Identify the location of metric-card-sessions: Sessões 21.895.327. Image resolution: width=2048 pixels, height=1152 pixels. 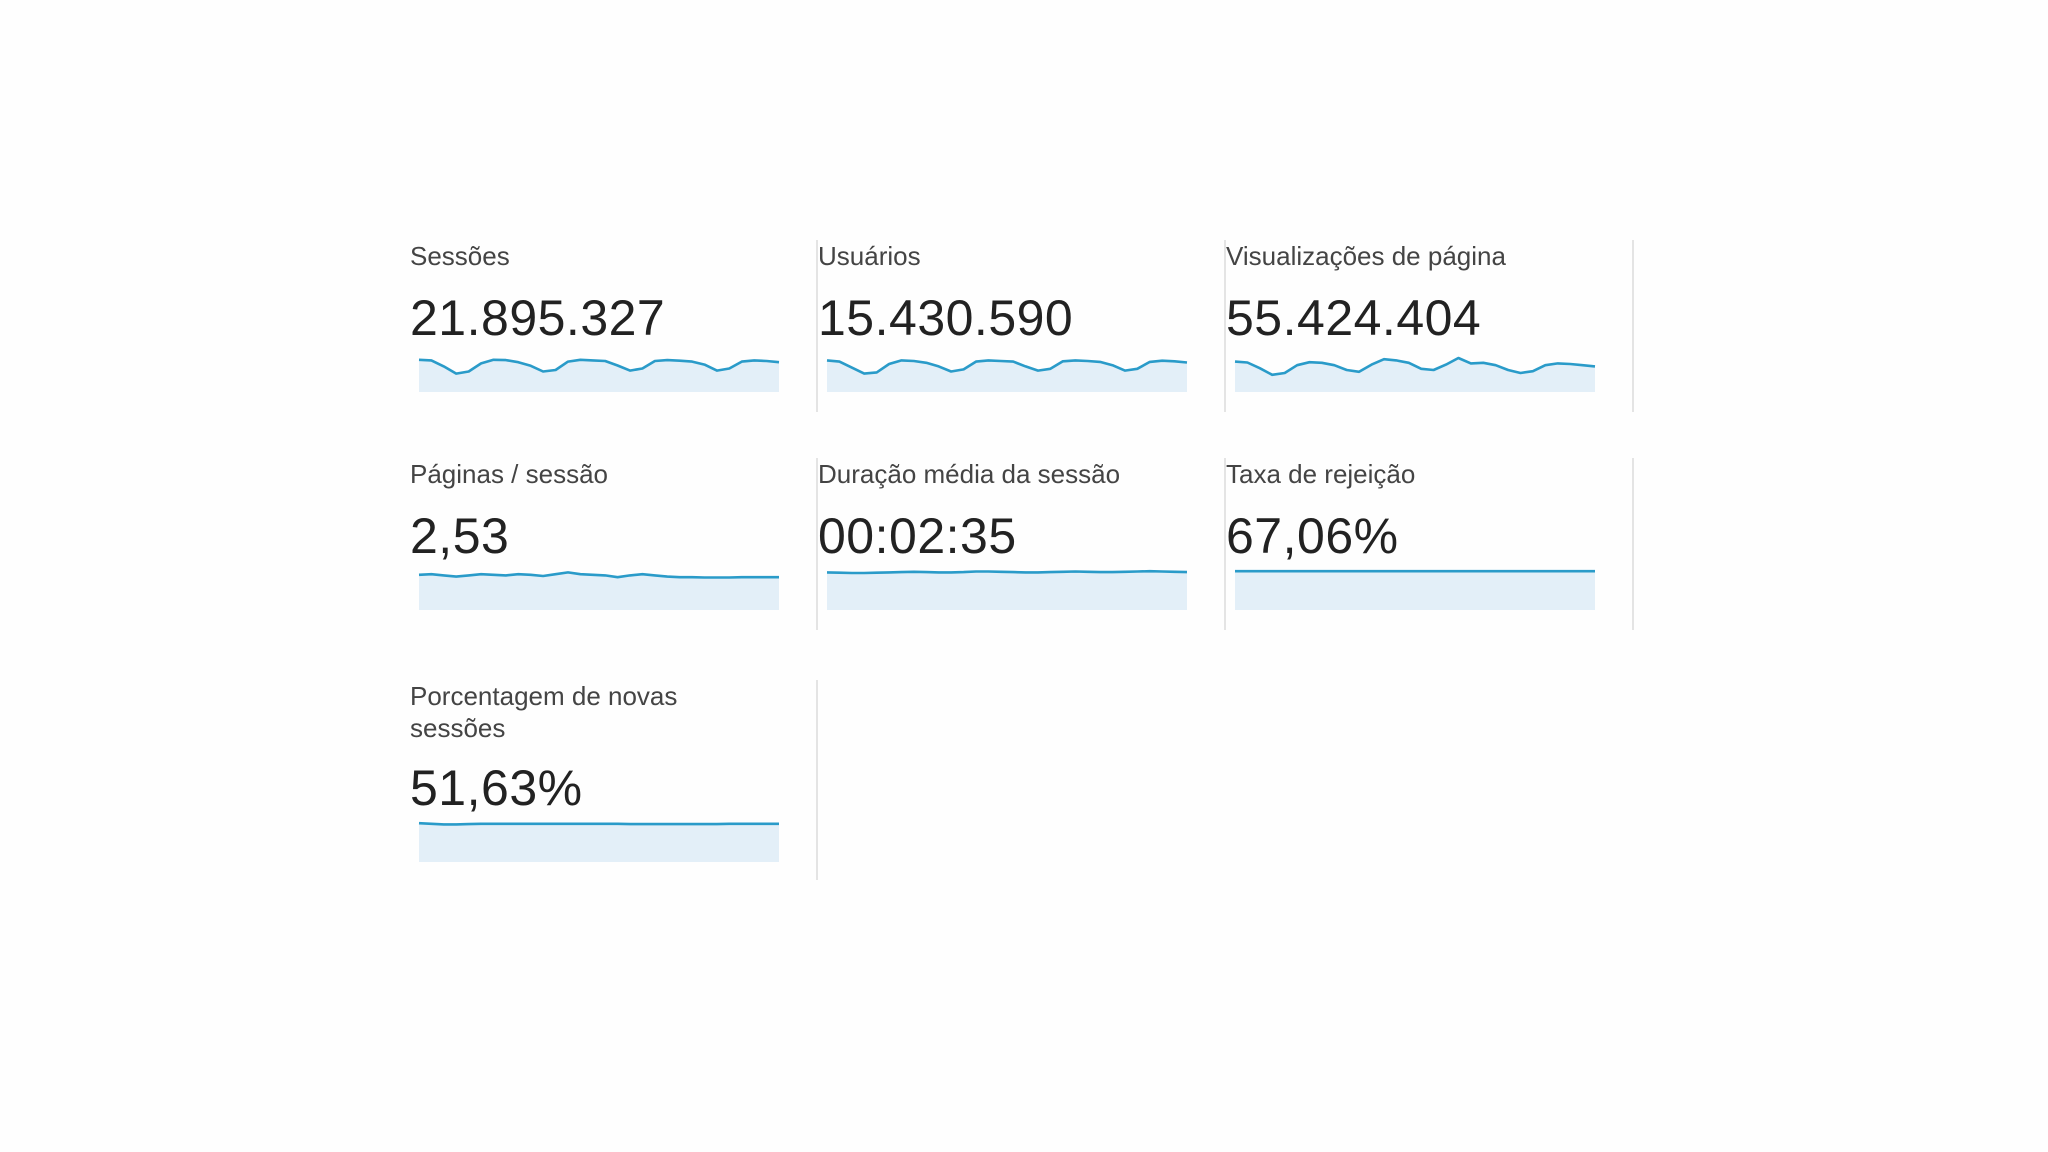
(614, 326).